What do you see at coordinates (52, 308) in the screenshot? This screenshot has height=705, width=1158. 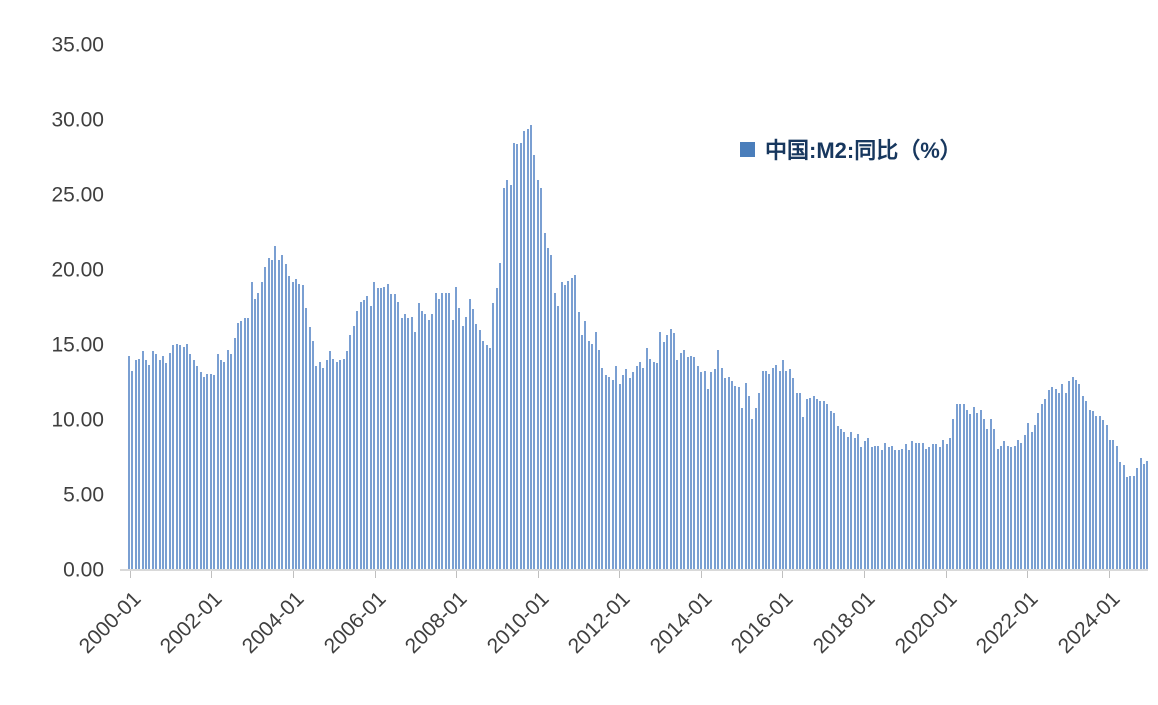 I see `y-axis: 0.00 5.00 10.00 15.00 20.00 25.00 30.00 35.00` at bounding box center [52, 308].